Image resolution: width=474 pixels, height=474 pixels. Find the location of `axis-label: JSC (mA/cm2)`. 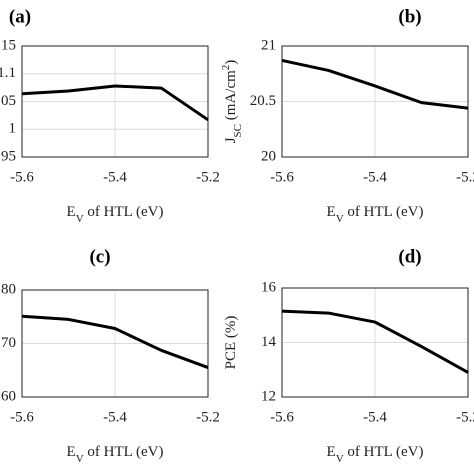

axis-label: JSC (mA/cm2) is located at coordinates (232, 102).